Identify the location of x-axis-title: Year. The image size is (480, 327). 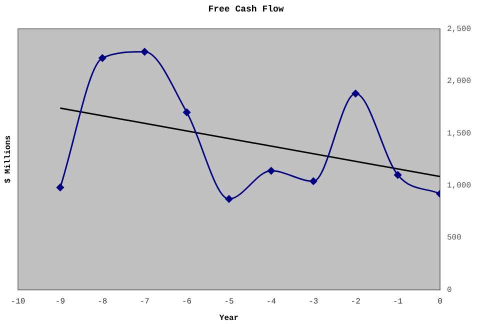
(229, 319).